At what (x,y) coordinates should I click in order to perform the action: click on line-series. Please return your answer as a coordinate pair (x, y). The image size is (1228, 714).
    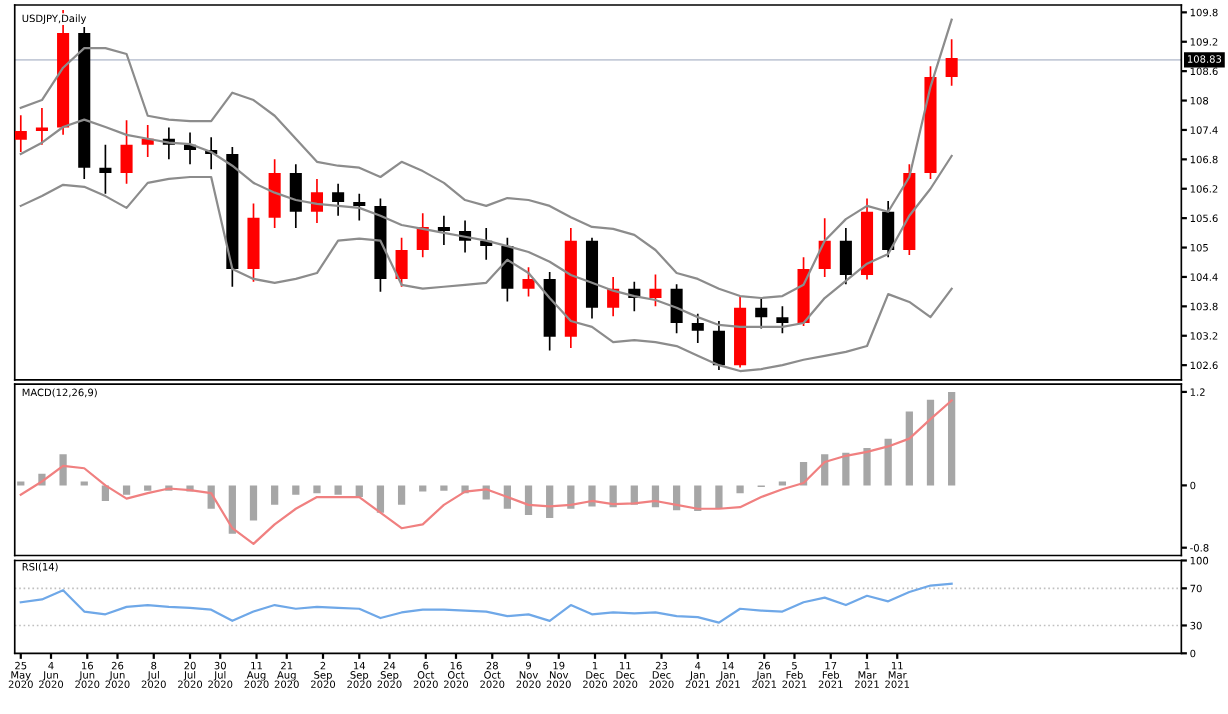
    Looking at the image, I should click on (486, 603).